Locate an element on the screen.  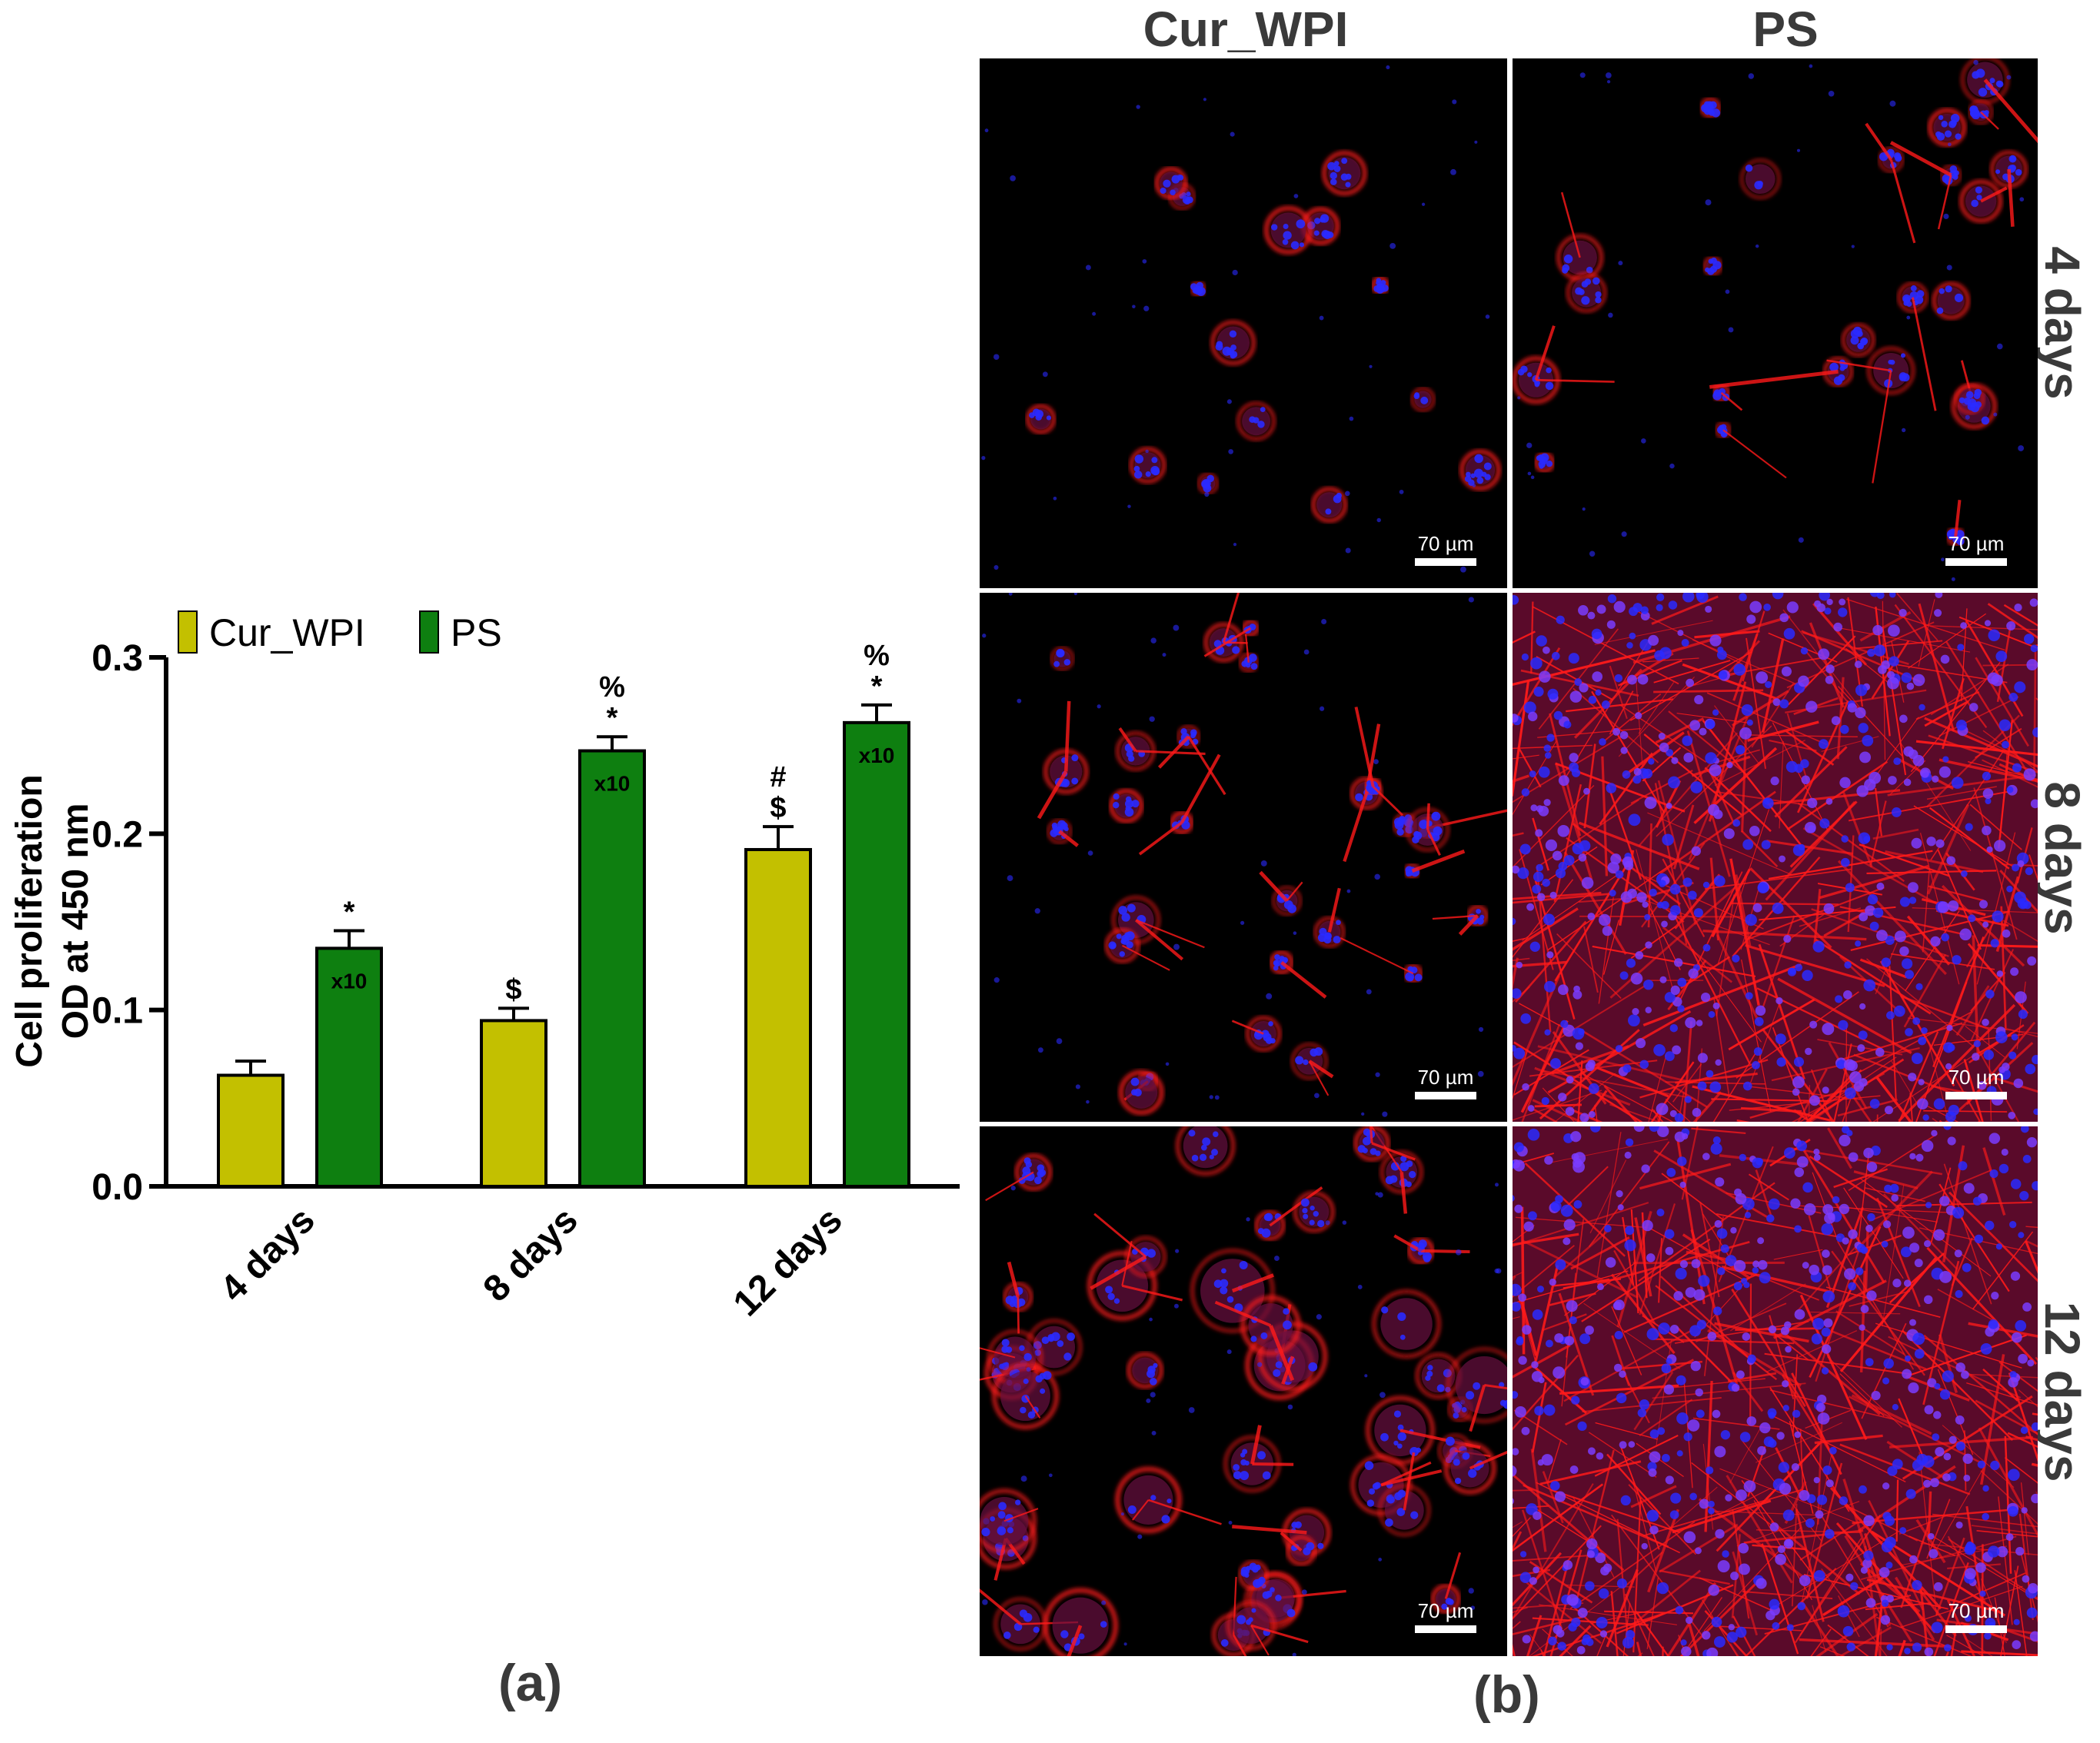
y-tick-label: 0.0 is located at coordinates (118, 1187).